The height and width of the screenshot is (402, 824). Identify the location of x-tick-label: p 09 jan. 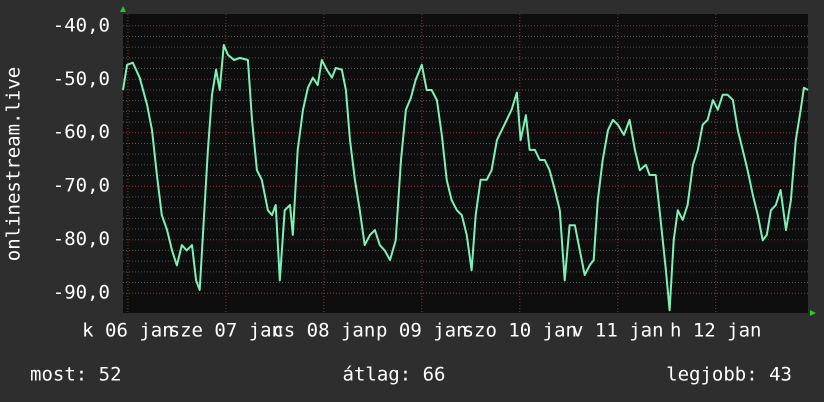
(422, 331).